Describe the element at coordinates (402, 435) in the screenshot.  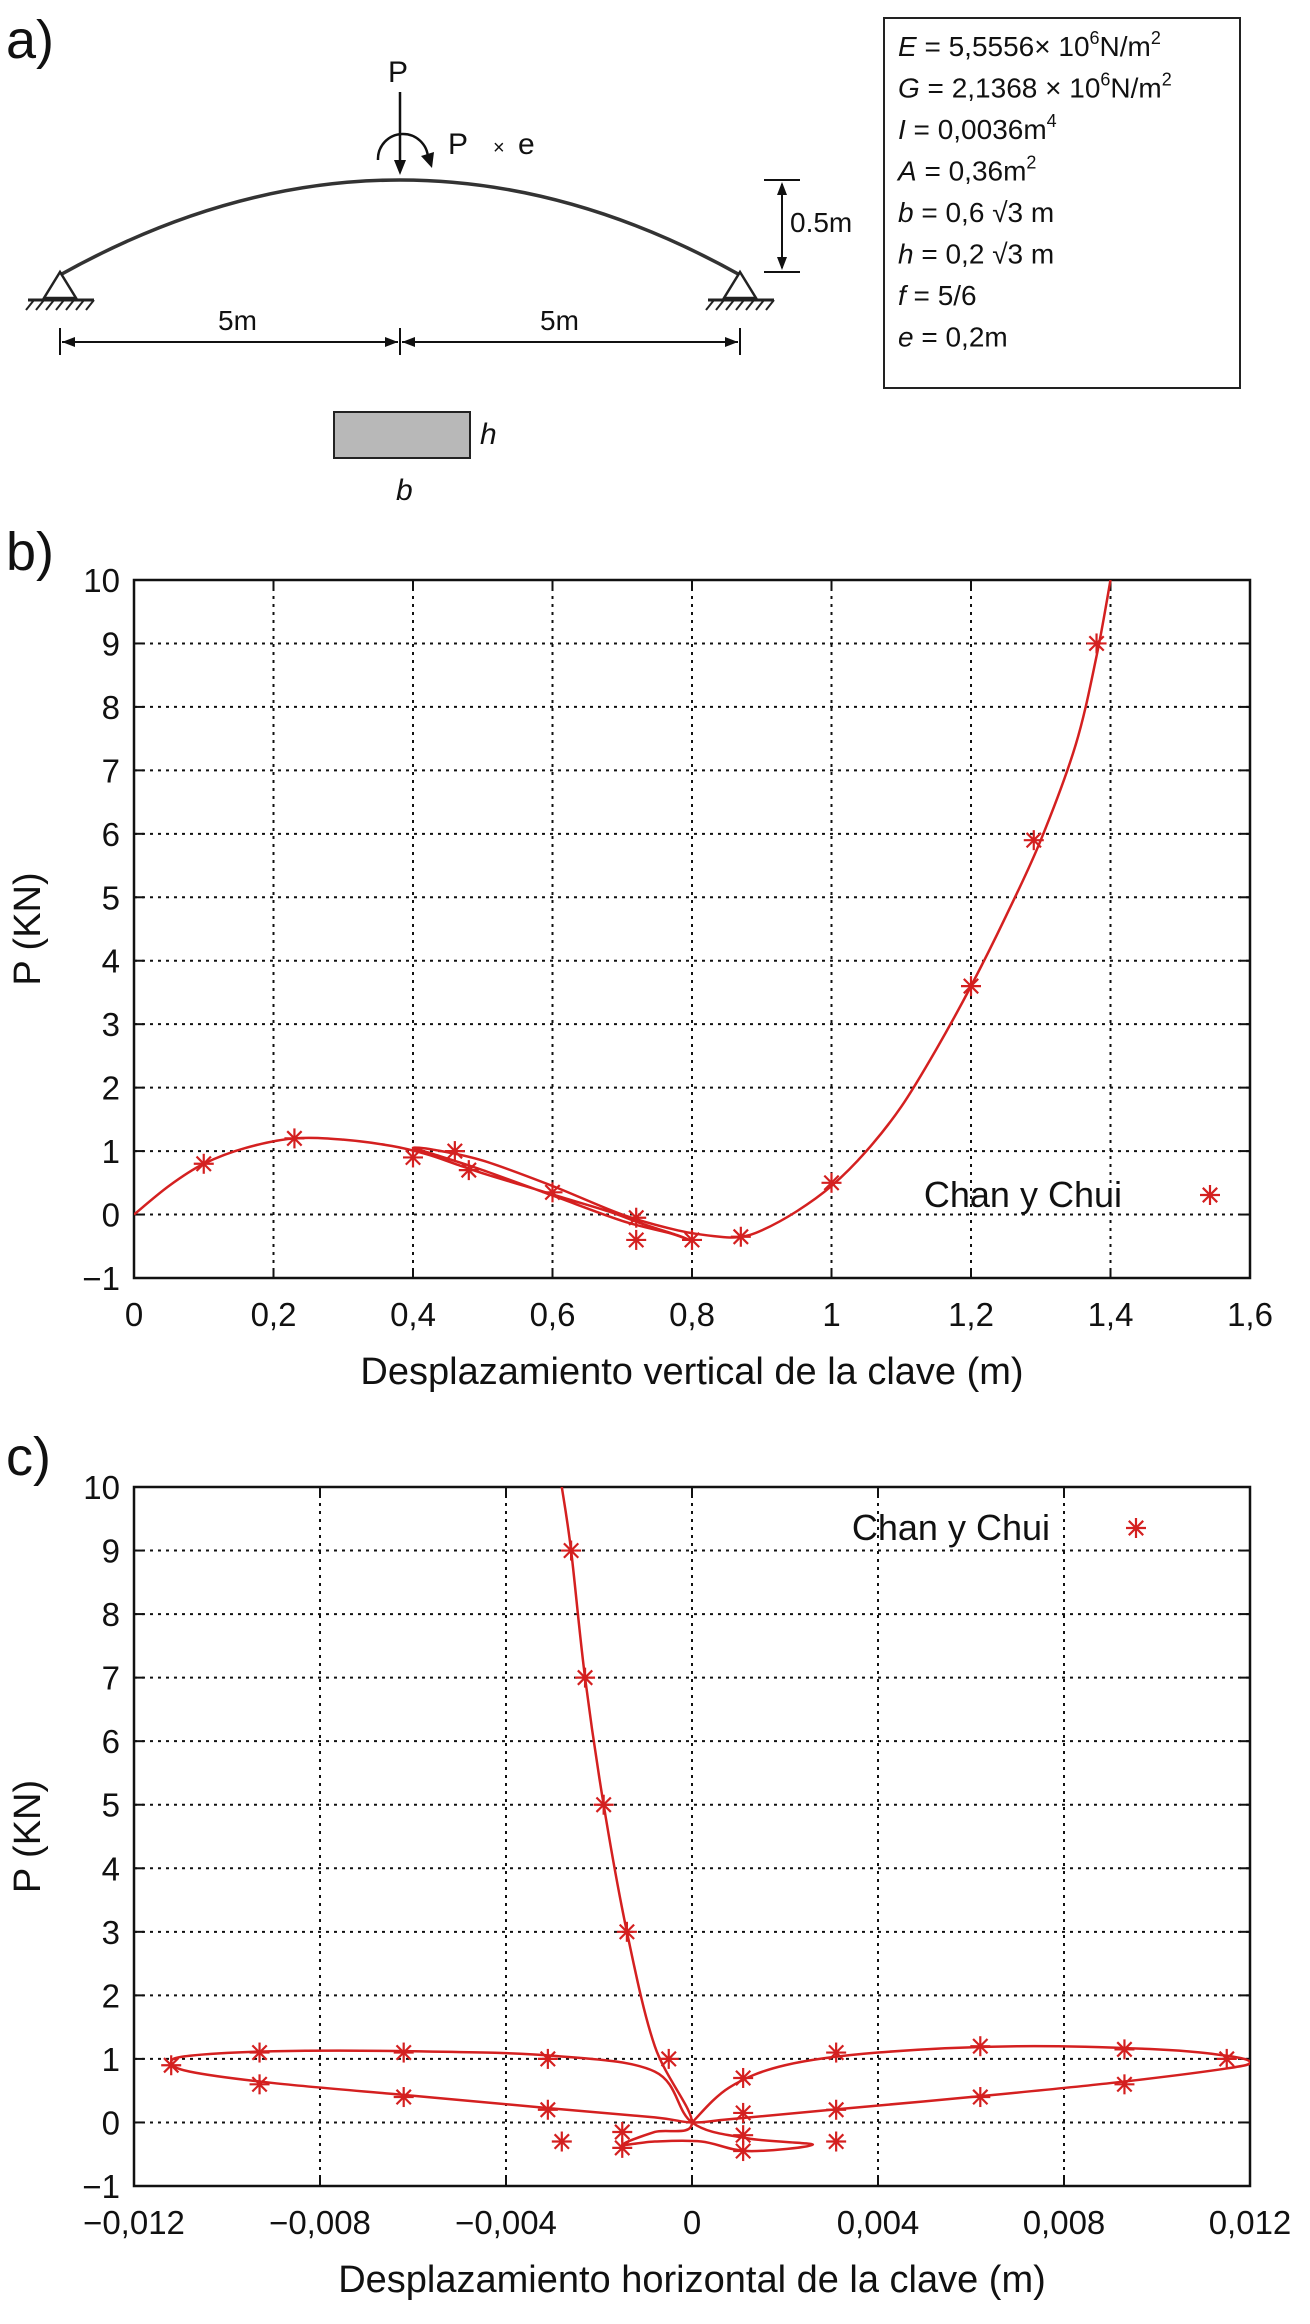
I see `cross-section` at that location.